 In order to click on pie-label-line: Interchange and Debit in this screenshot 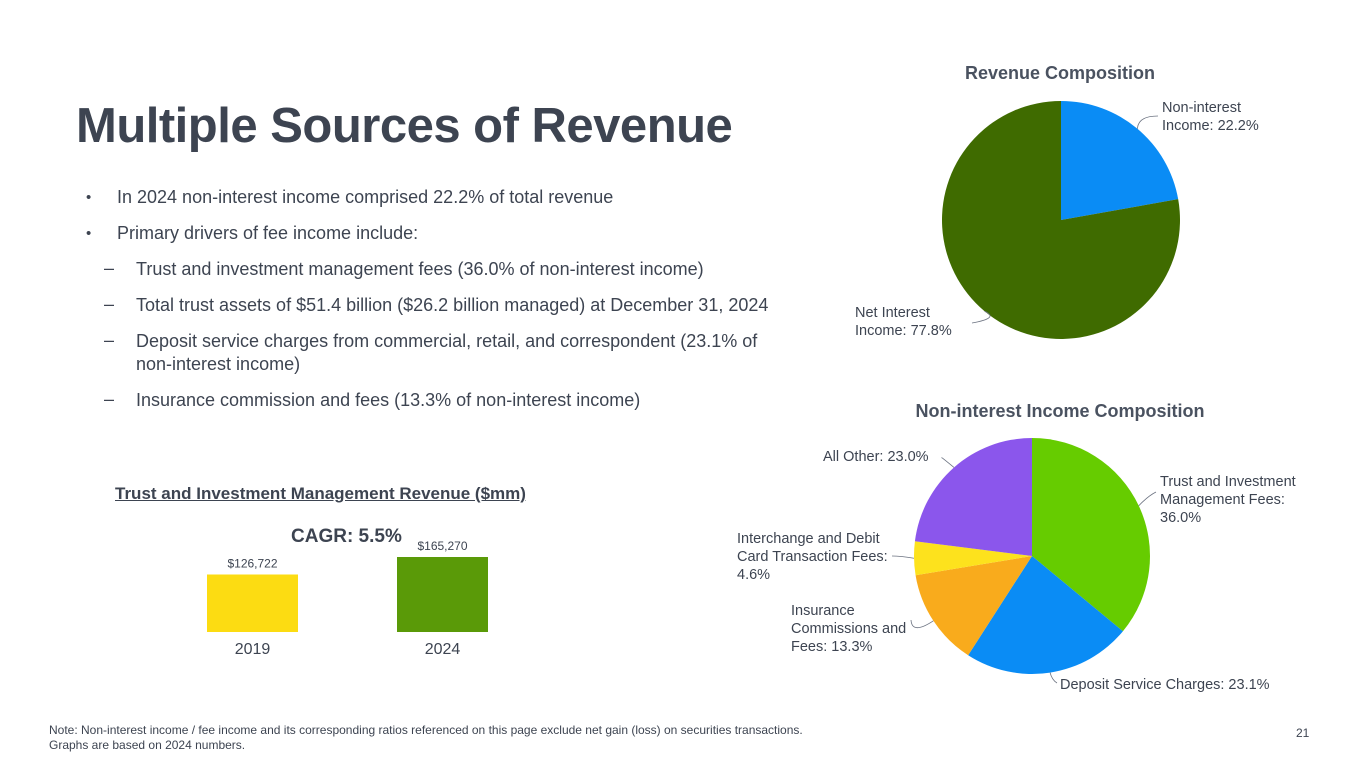, I will do `click(808, 539)`.